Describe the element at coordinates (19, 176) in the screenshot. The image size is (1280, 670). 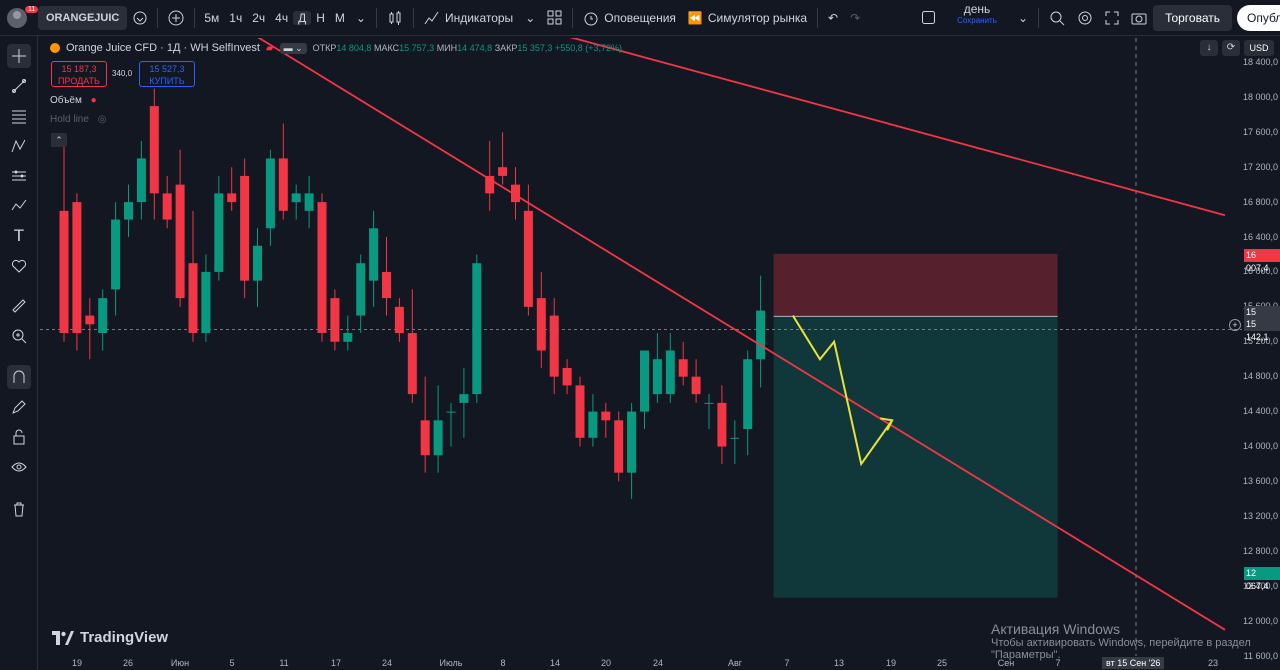
I see `prediction-tool-icon` at that location.